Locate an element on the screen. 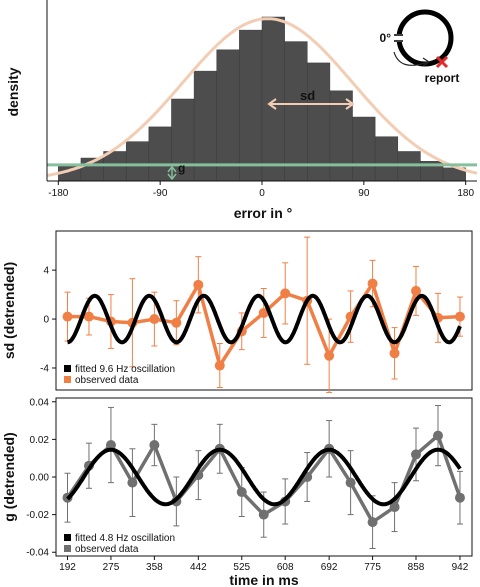  panel-sd-ytick-label-0: 4 is located at coordinates (46, 271).